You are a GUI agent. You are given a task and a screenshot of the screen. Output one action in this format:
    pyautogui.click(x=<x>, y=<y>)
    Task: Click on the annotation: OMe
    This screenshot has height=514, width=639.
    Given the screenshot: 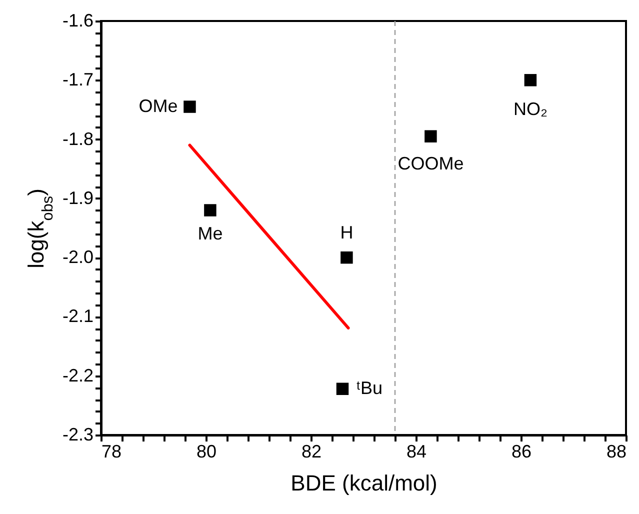 What is the action you would take?
    pyautogui.click(x=158, y=106)
    